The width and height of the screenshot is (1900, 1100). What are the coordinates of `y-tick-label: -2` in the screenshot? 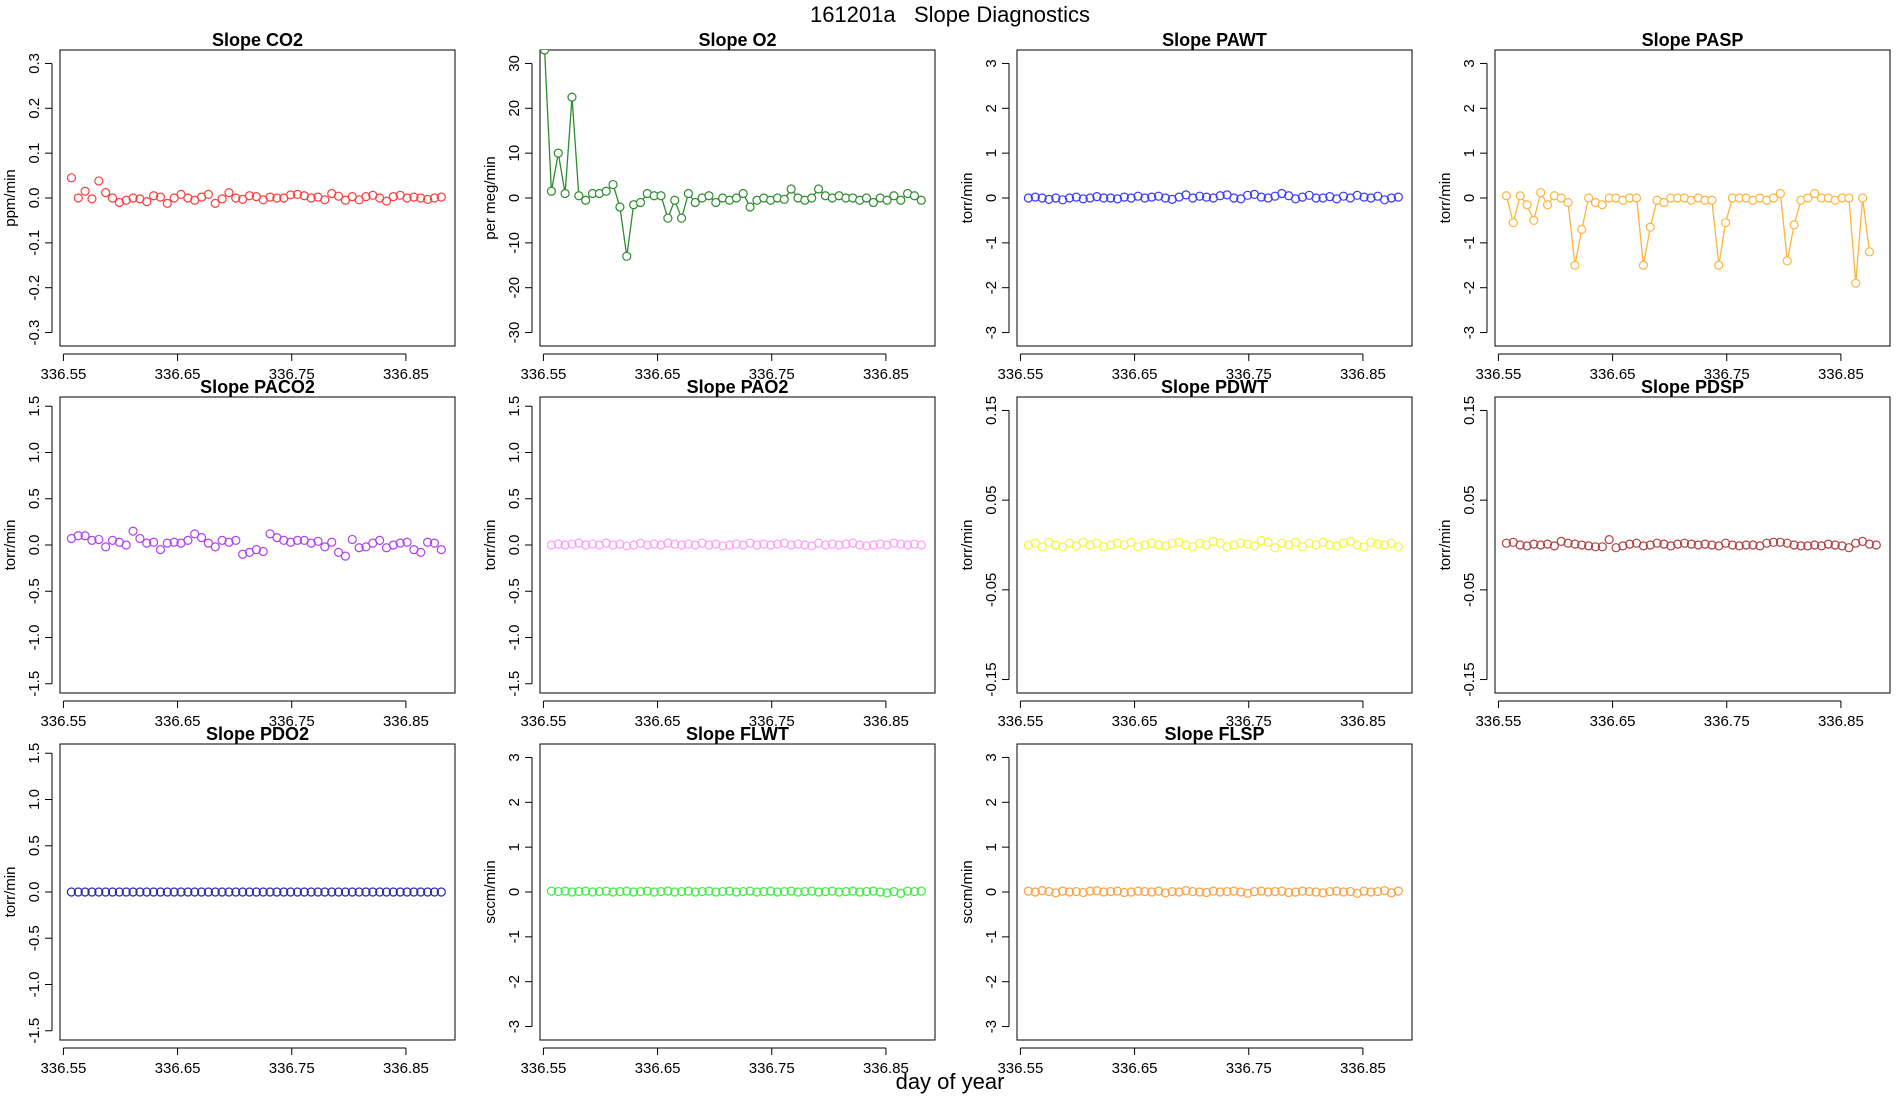 It's located at (1469, 287).